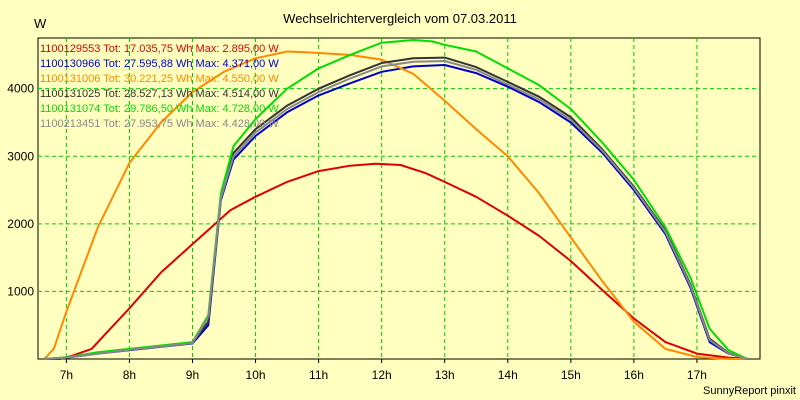  Describe the element at coordinates (634, 375) in the screenshot. I see `x-tick-label: 16h` at that location.